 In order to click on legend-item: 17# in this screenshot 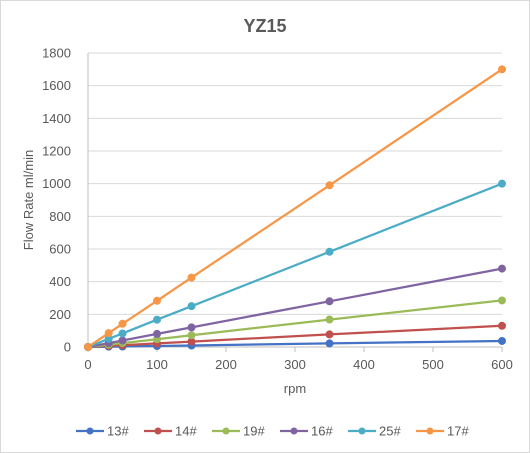, I will do `click(442, 431)`.